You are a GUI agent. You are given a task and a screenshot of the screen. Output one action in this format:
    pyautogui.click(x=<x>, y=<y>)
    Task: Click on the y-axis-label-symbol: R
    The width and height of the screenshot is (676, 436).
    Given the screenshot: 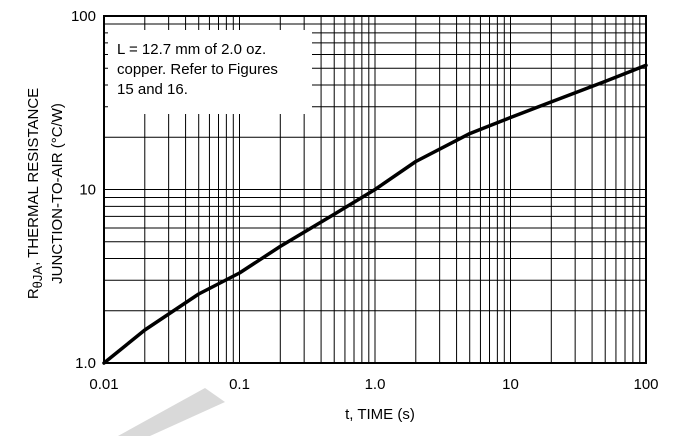 What is the action you would take?
    pyautogui.click(x=33, y=293)
    